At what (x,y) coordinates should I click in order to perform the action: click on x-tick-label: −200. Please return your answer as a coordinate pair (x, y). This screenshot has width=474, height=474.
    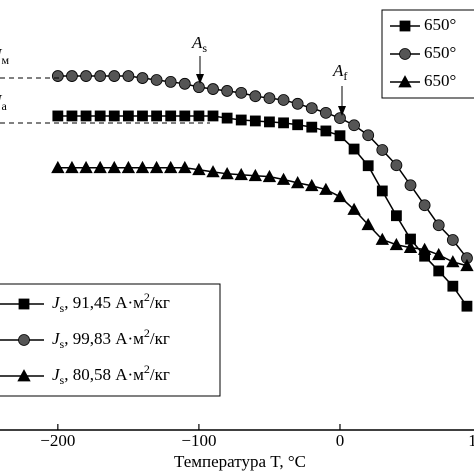
    Looking at the image, I should click on (57, 440).